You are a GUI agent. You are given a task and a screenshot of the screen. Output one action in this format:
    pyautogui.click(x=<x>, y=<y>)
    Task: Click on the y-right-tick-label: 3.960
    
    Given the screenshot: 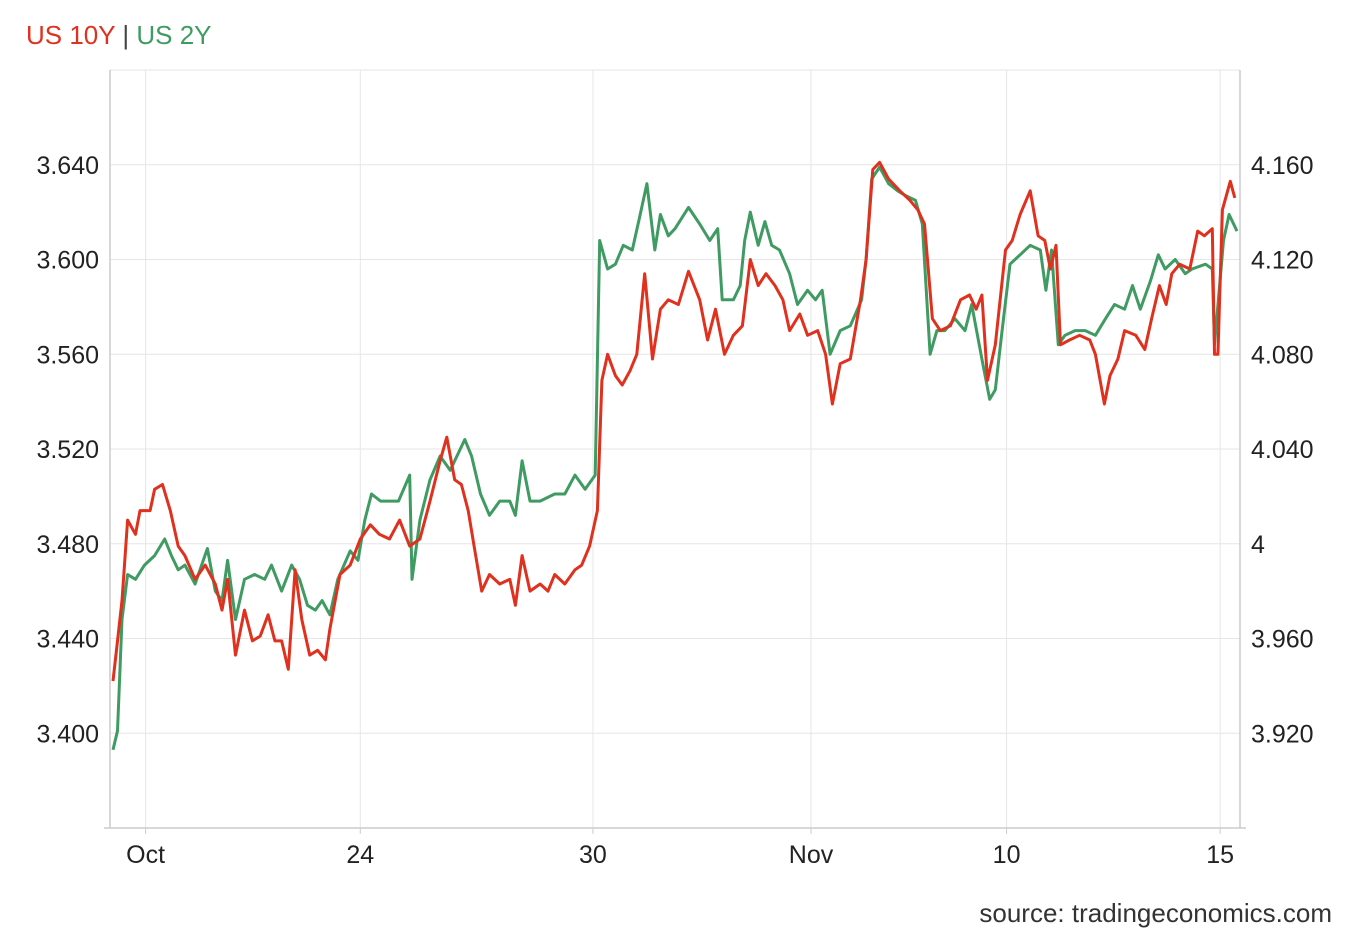 What is the action you would take?
    pyautogui.click(x=1282, y=640)
    